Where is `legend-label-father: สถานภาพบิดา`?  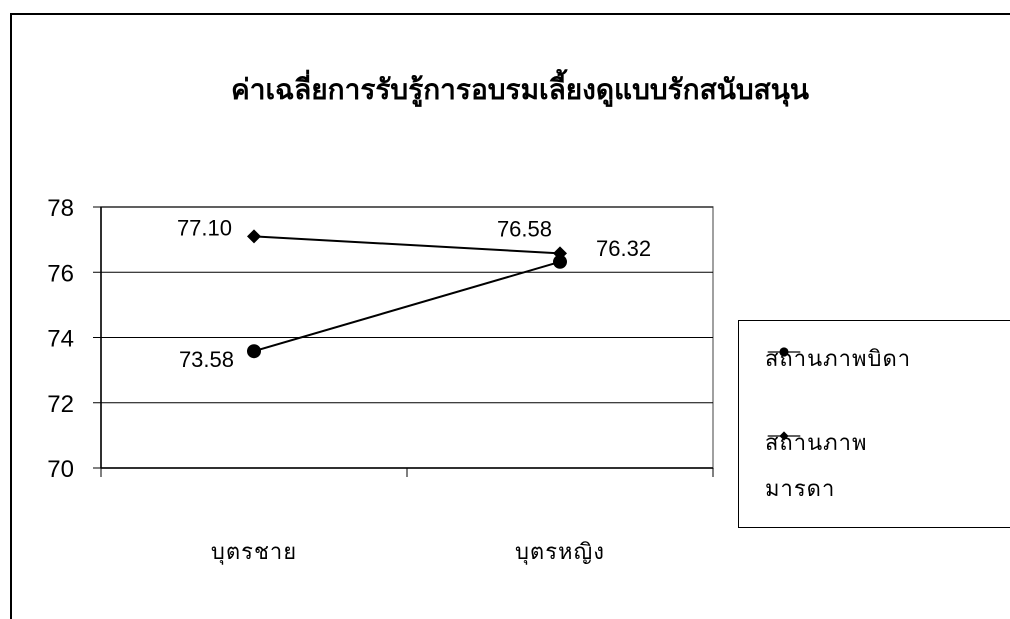 legend-label-father: สถานภาพบิดา is located at coordinates (838, 359).